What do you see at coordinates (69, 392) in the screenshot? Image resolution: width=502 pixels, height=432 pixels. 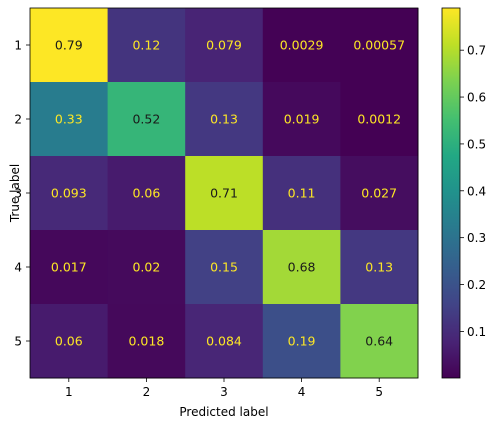 I see `x-tick-label: 1` at bounding box center [69, 392].